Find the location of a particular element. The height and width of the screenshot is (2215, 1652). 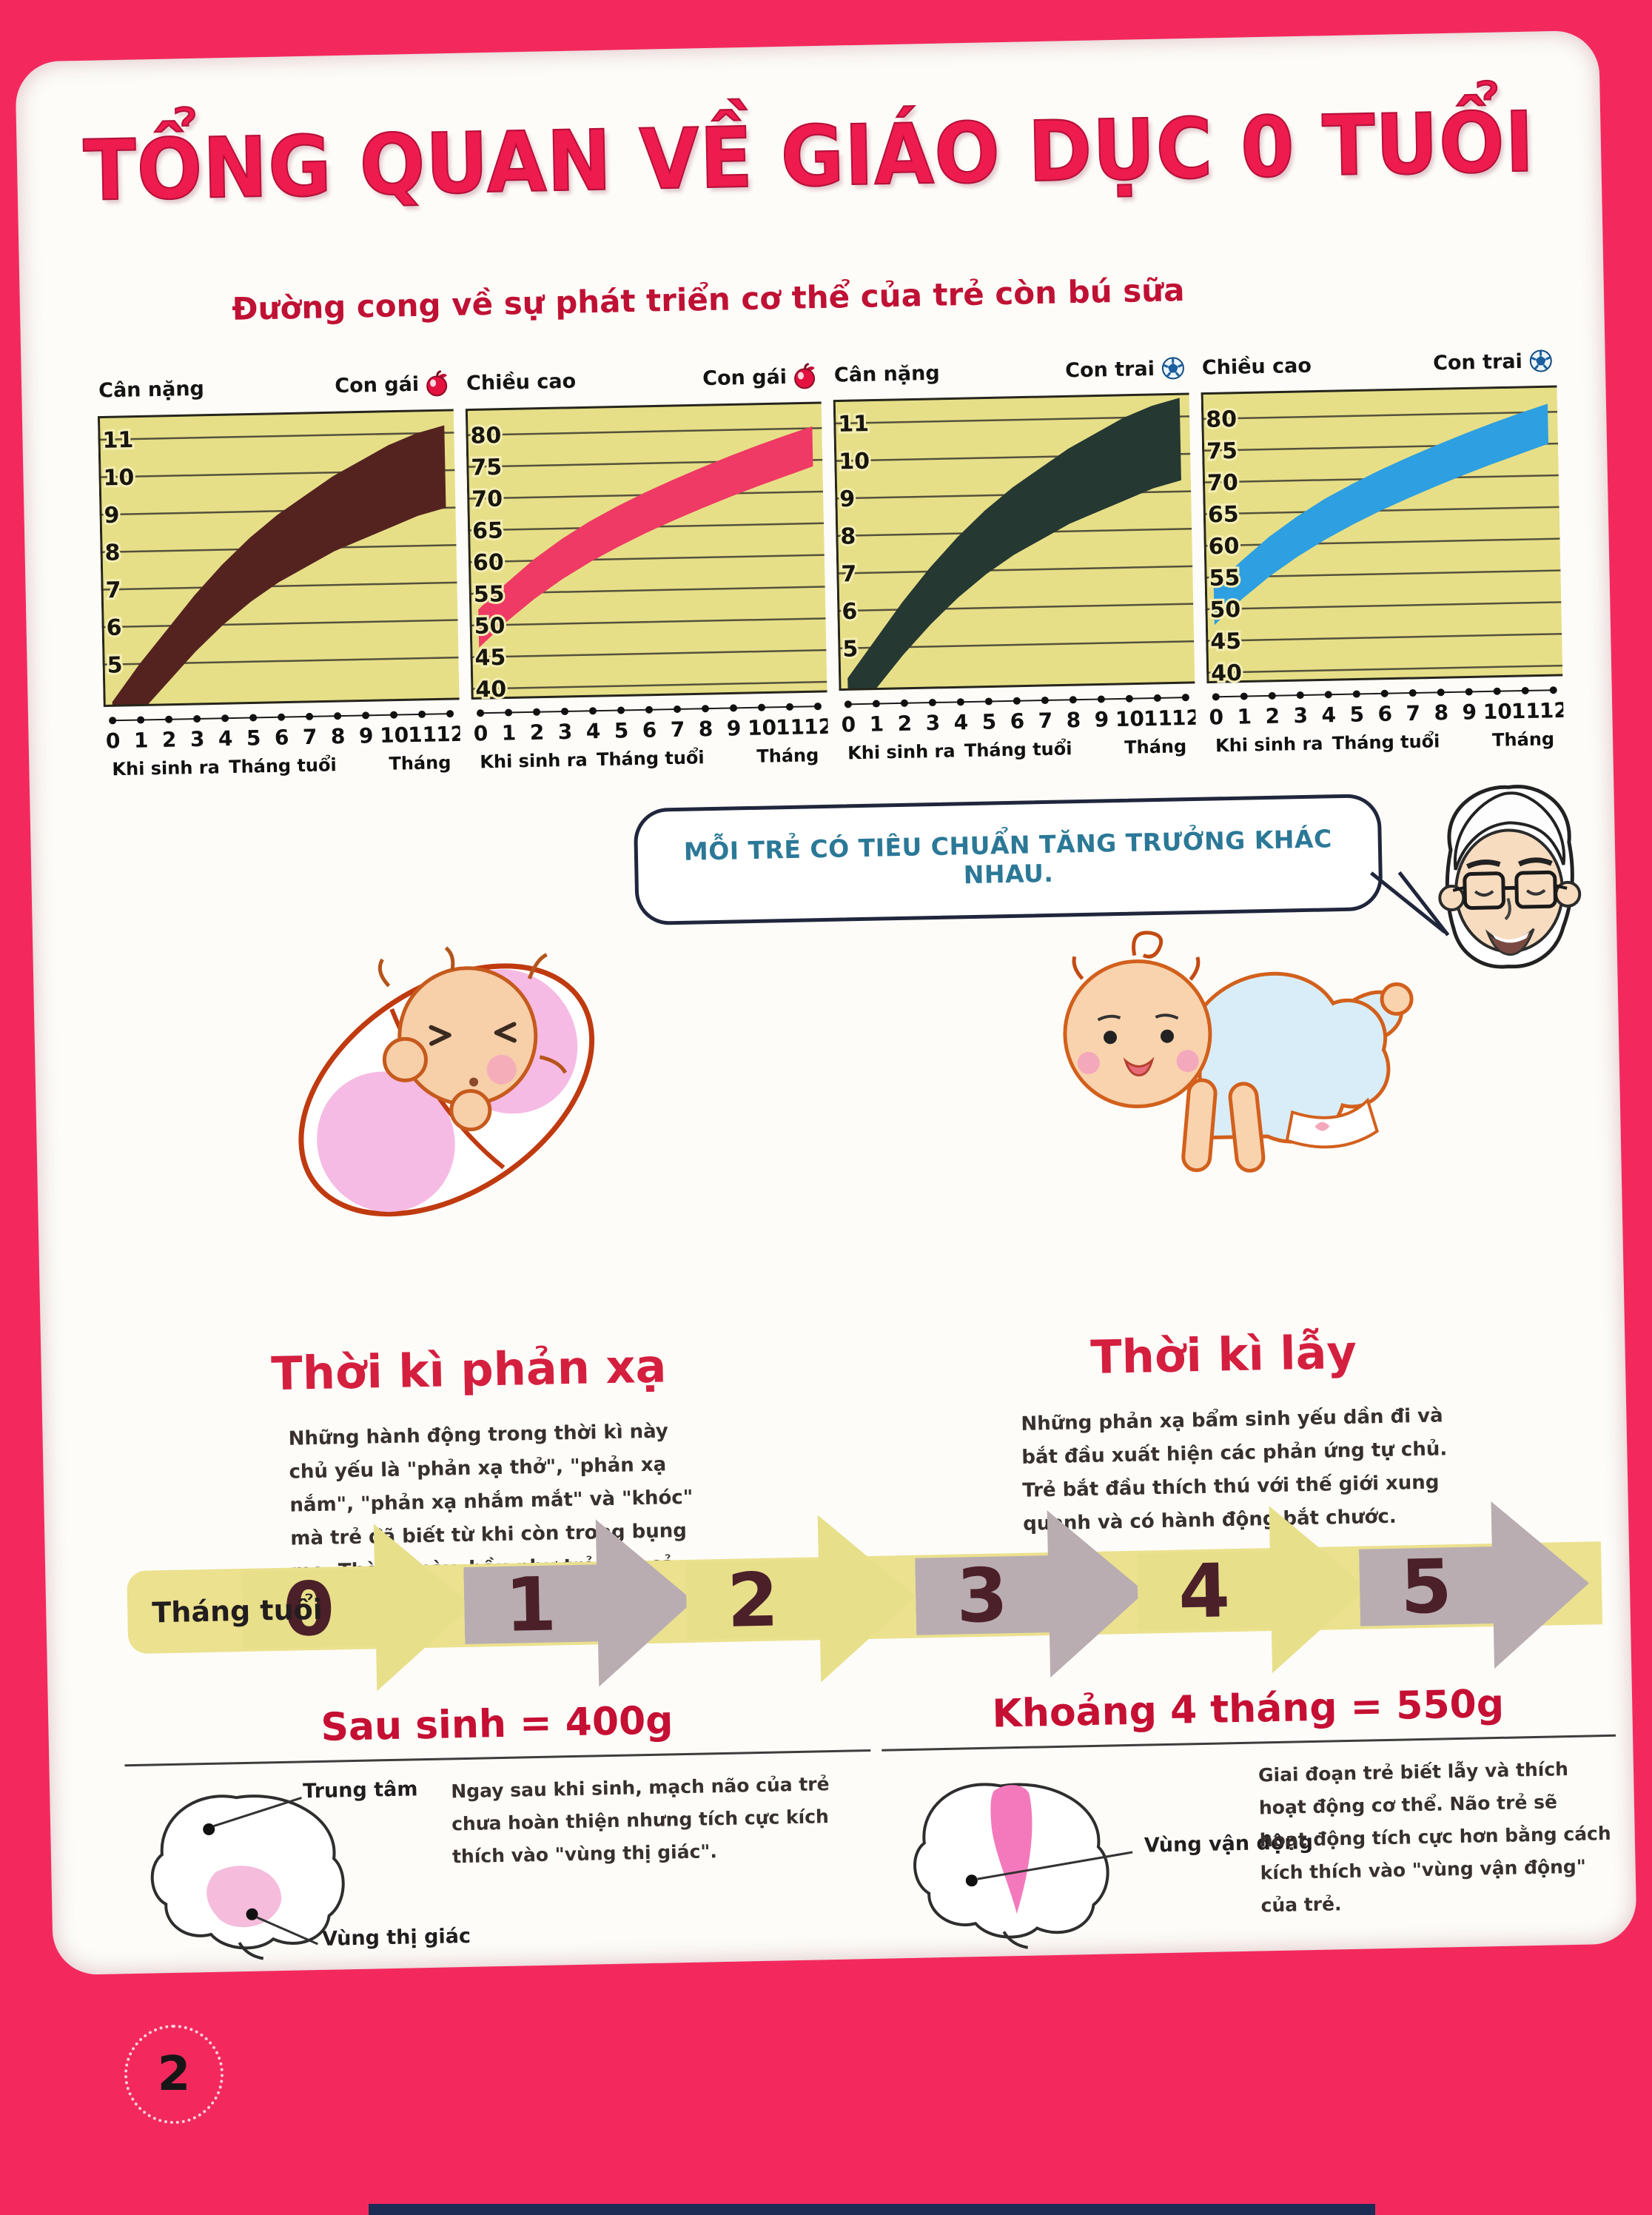

brain-label-center: Trung tâm is located at coordinates (360, 1790).